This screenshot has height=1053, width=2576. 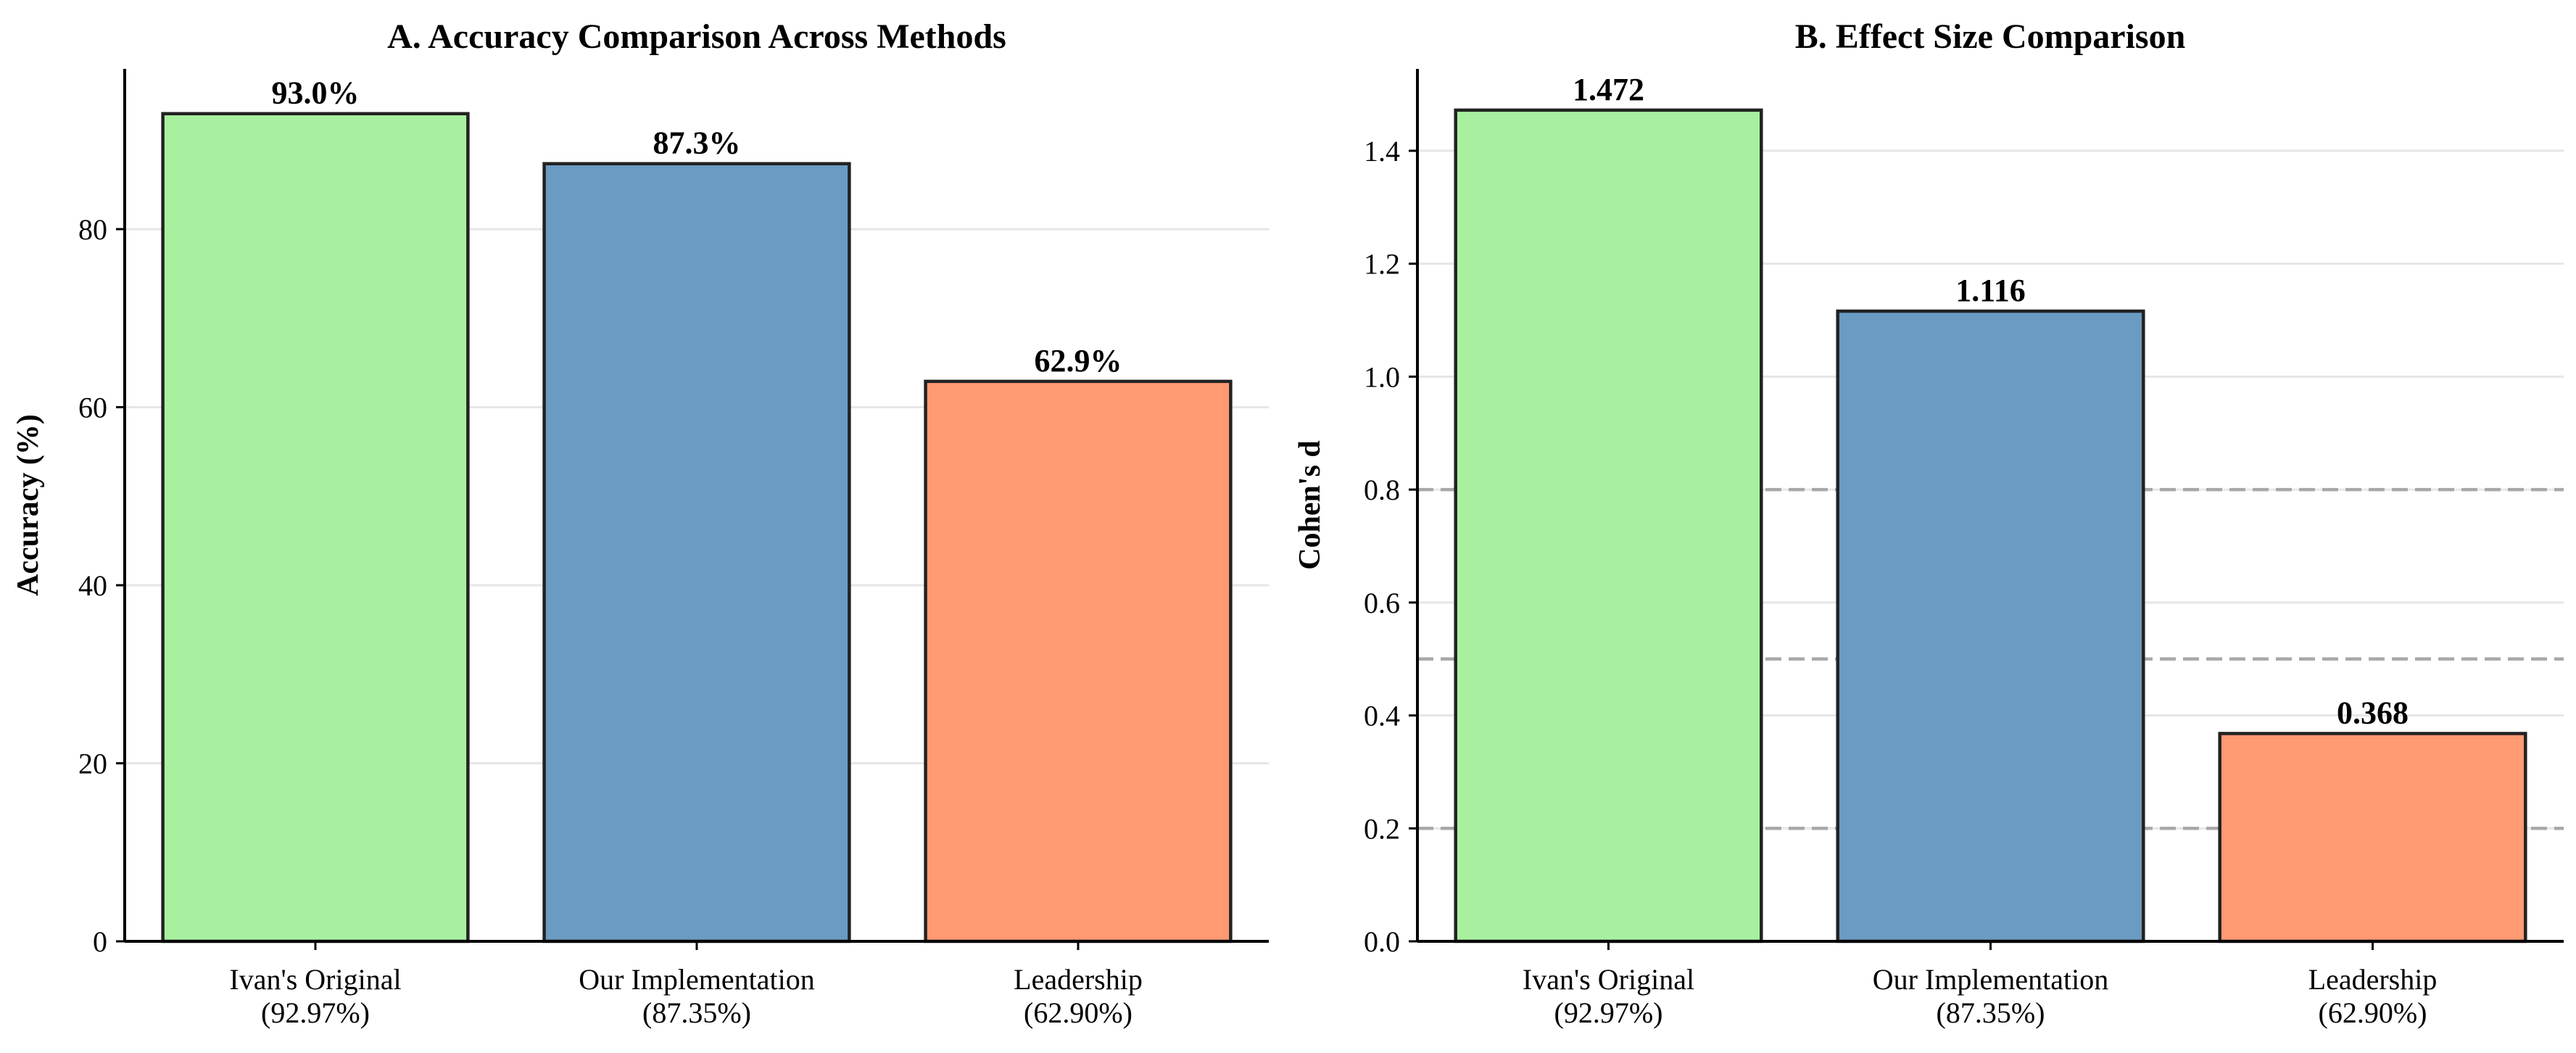 What do you see at coordinates (100, 941) in the screenshot?
I see `y-tick-label: 0` at bounding box center [100, 941].